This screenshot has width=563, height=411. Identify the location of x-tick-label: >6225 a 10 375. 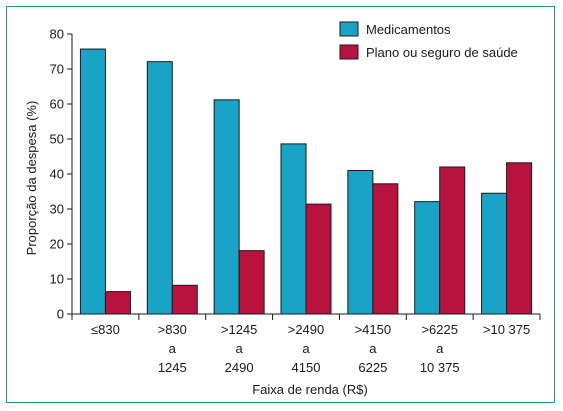
(440, 348).